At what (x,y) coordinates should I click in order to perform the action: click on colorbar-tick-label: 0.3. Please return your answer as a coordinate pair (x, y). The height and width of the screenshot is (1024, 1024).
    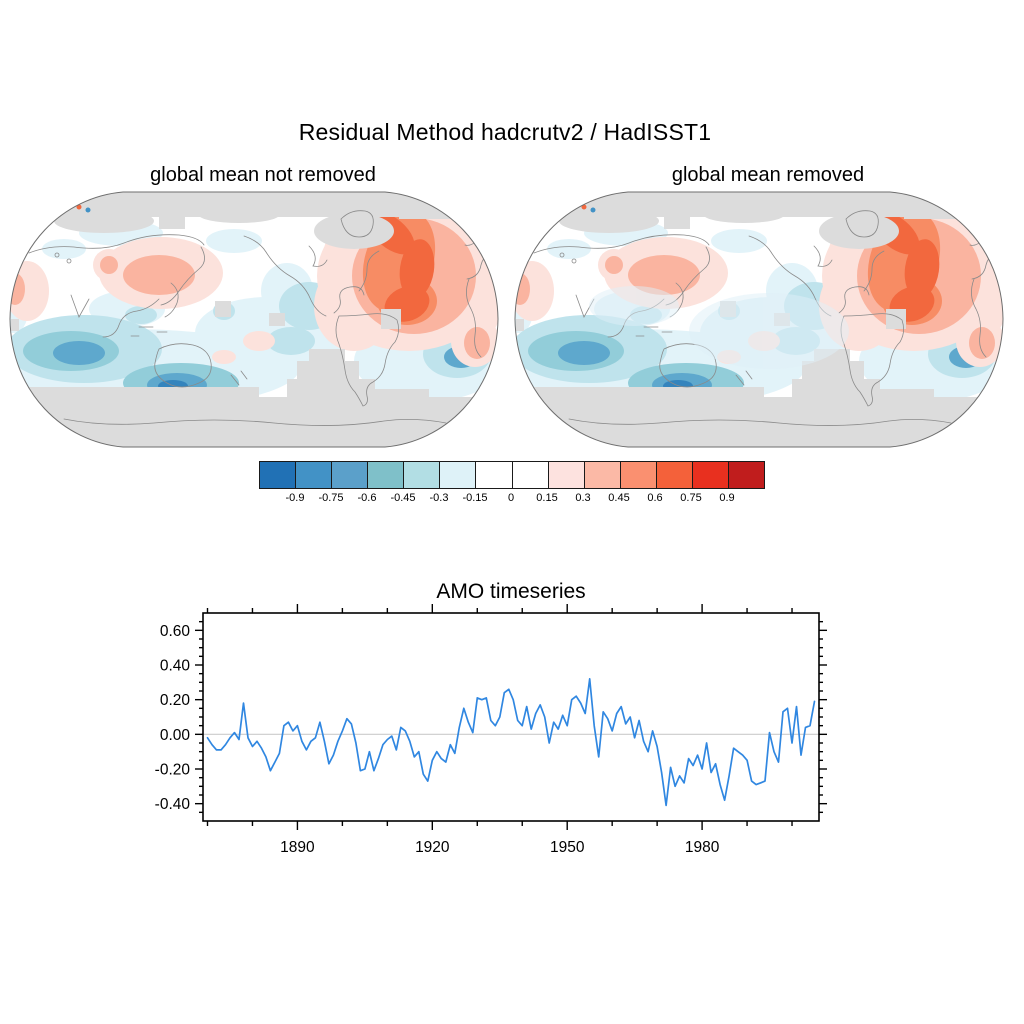
    Looking at the image, I should click on (583, 498).